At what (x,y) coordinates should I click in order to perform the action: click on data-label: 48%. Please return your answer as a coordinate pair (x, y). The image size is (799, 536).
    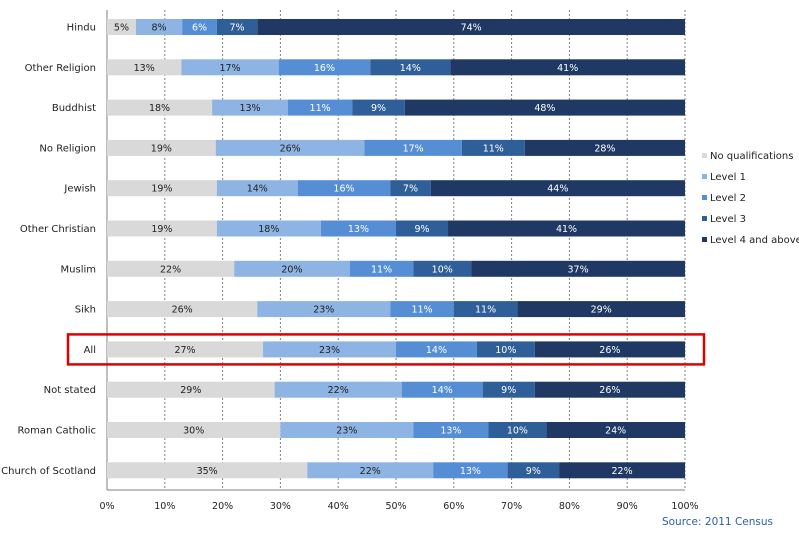
    Looking at the image, I should click on (544, 108).